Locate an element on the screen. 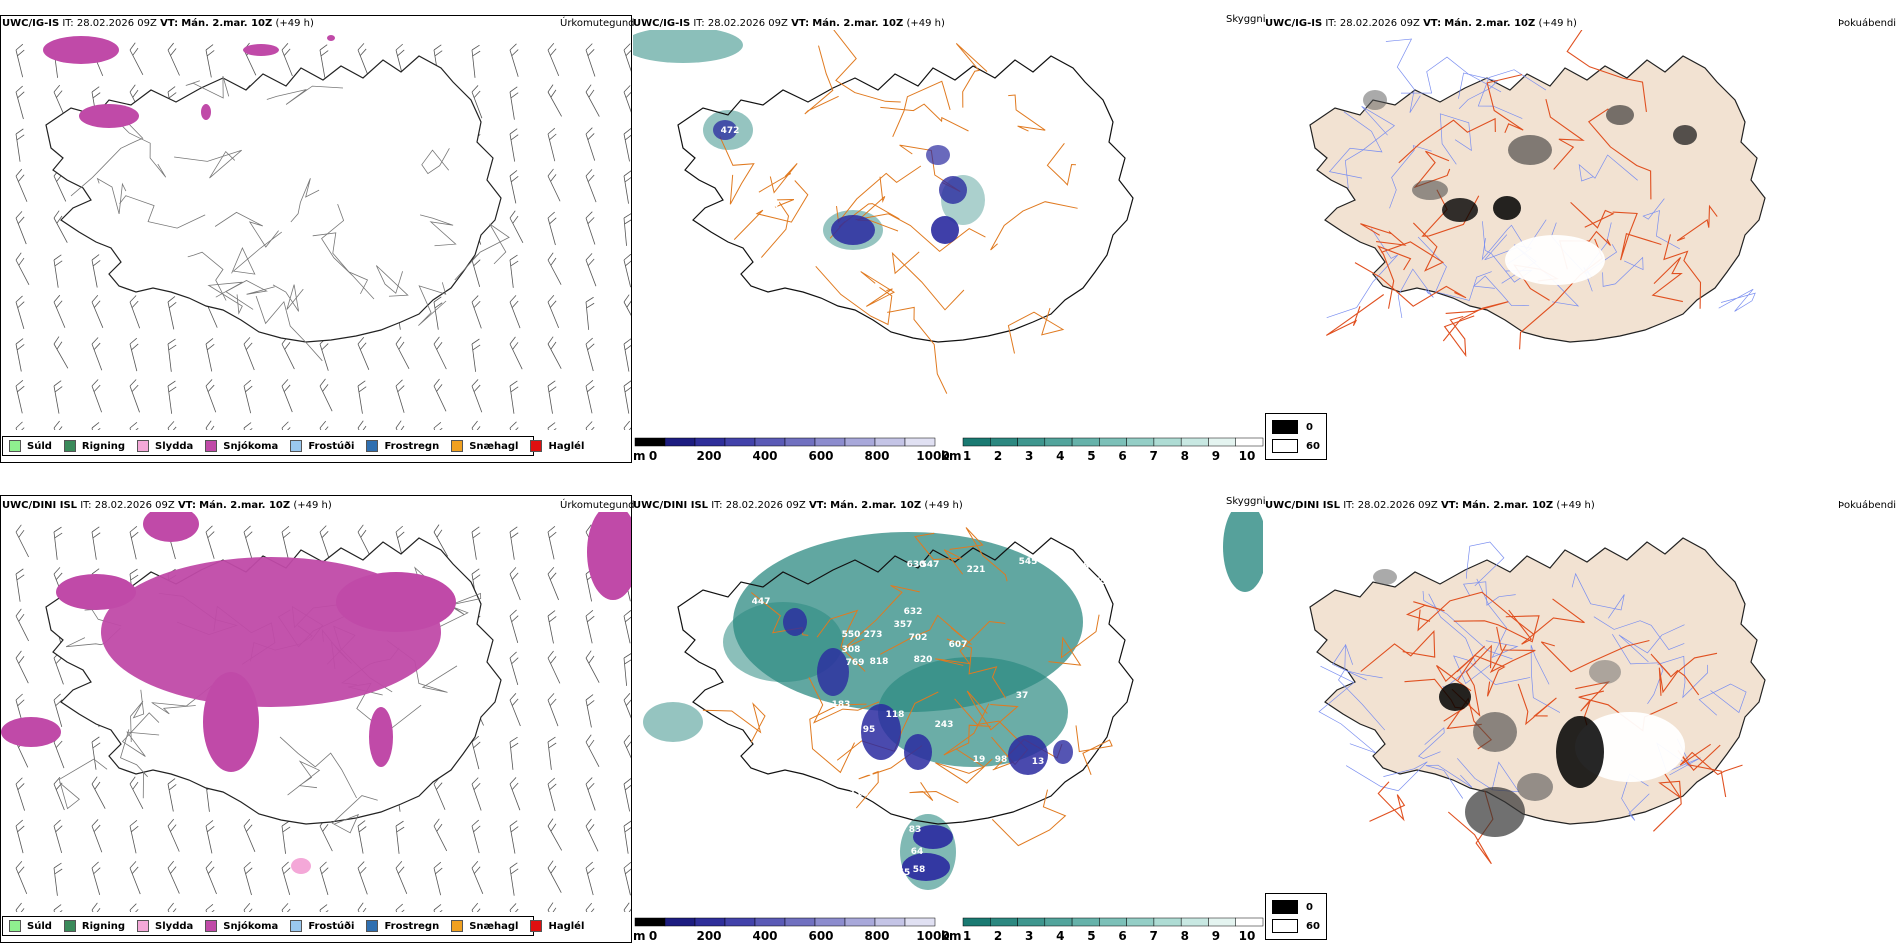  ceiling-tick: 400 is located at coordinates (764, 456).